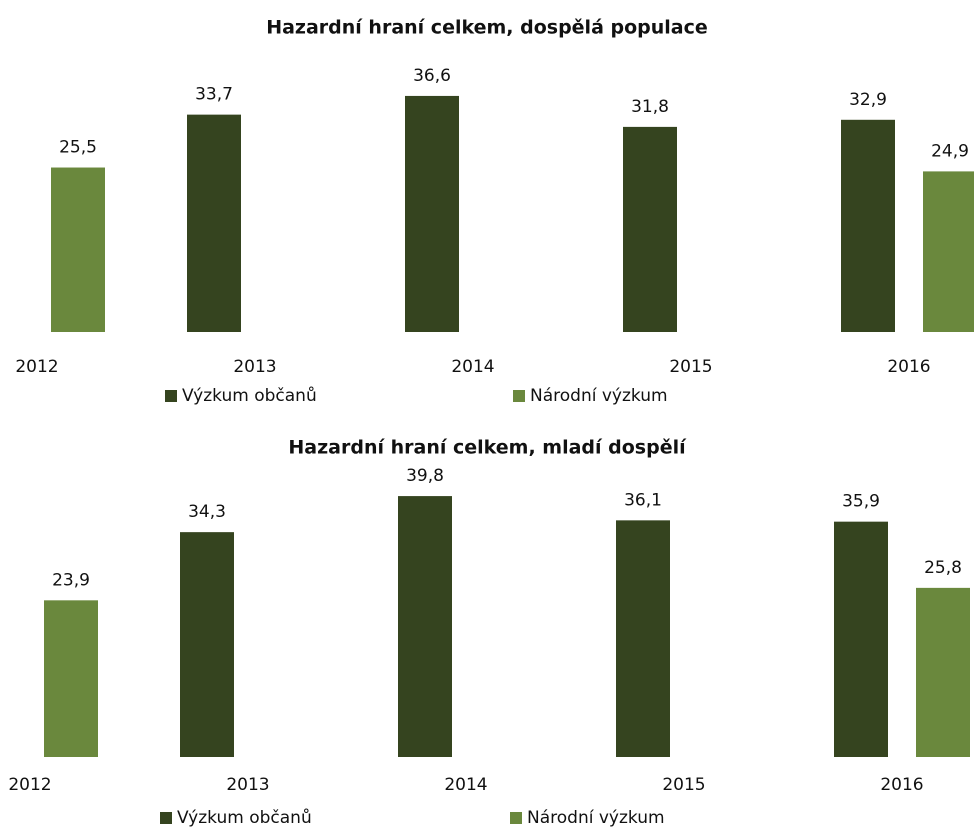 This screenshot has height=830, width=974. What do you see at coordinates (643, 500) in the screenshot?
I see `data-label: 36,1` at bounding box center [643, 500].